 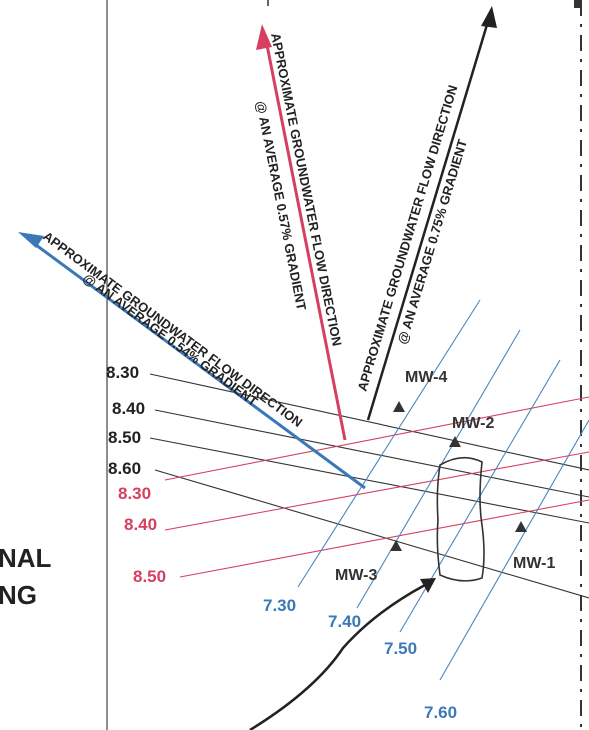 What do you see at coordinates (473, 423) in the screenshot?
I see `well-label: MW-2` at bounding box center [473, 423].